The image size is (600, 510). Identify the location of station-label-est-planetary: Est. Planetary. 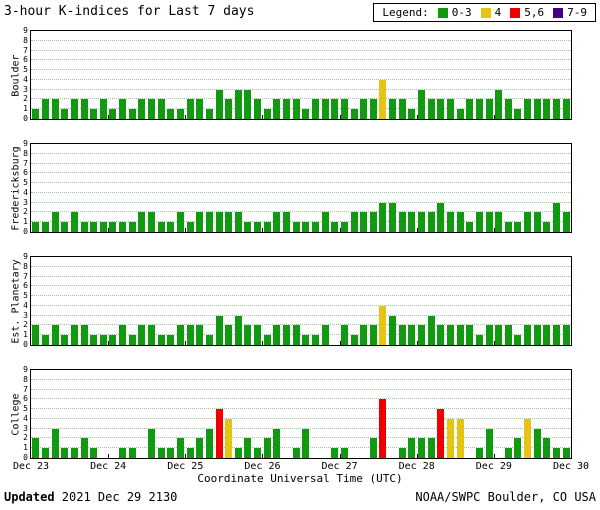
(16, 301).